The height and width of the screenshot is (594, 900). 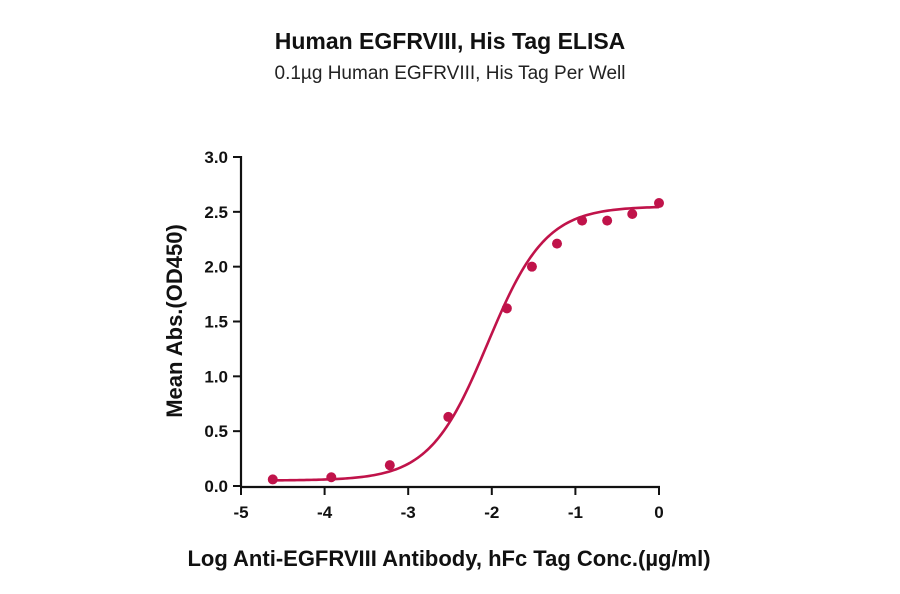 What do you see at coordinates (450, 73) in the screenshot?
I see `chart-subtitle: 0.1µg Human EGFRVIII, His Tag Per Well` at bounding box center [450, 73].